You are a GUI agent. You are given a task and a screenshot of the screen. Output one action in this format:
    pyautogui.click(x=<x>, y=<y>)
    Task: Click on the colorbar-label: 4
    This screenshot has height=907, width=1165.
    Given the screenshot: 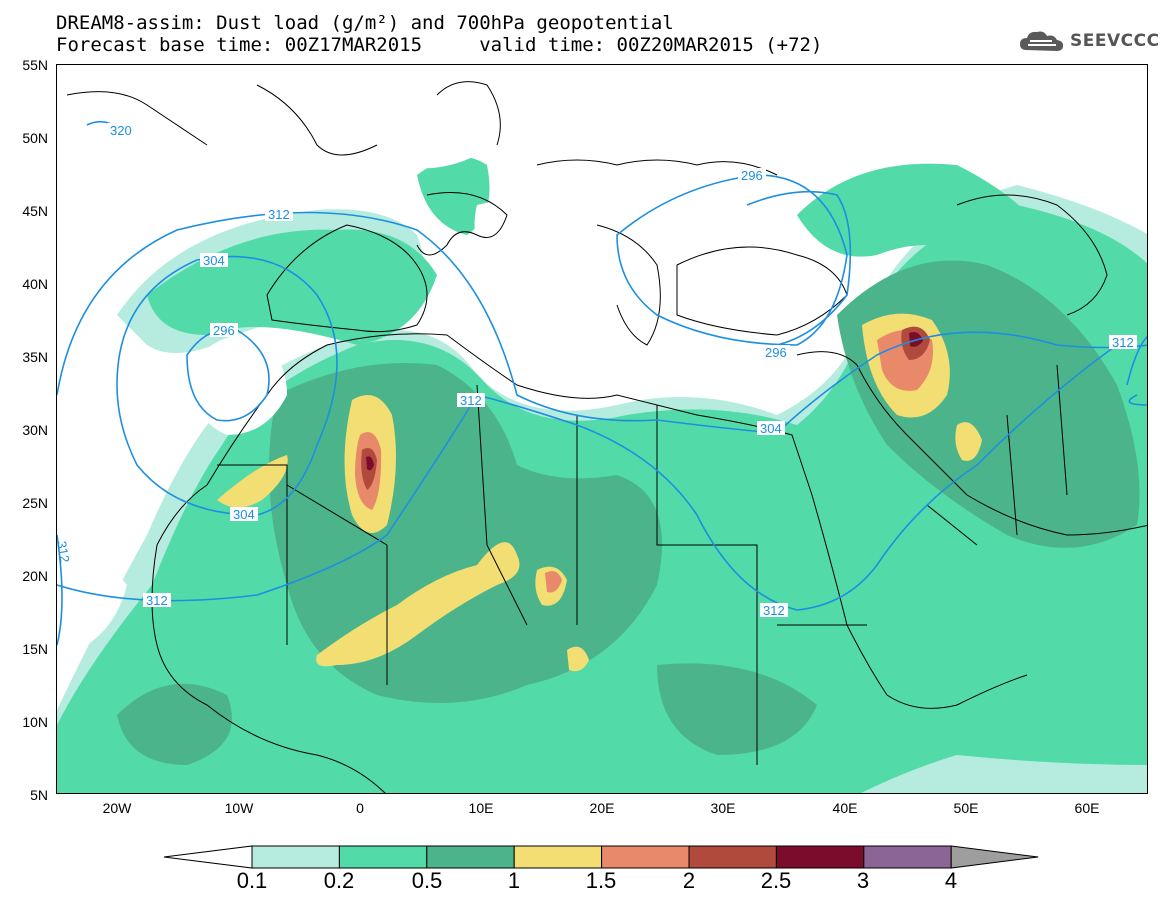 What is the action you would take?
    pyautogui.click(x=951, y=880)
    